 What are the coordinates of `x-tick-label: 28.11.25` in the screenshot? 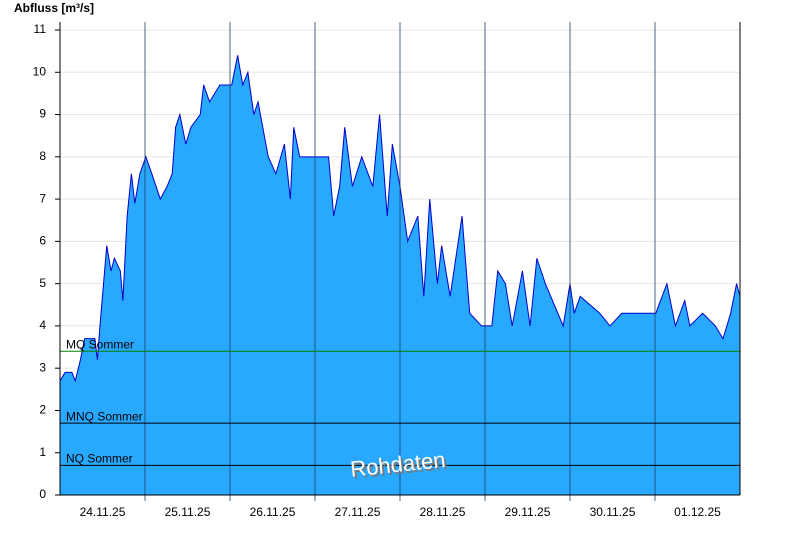 It's located at (443, 512).